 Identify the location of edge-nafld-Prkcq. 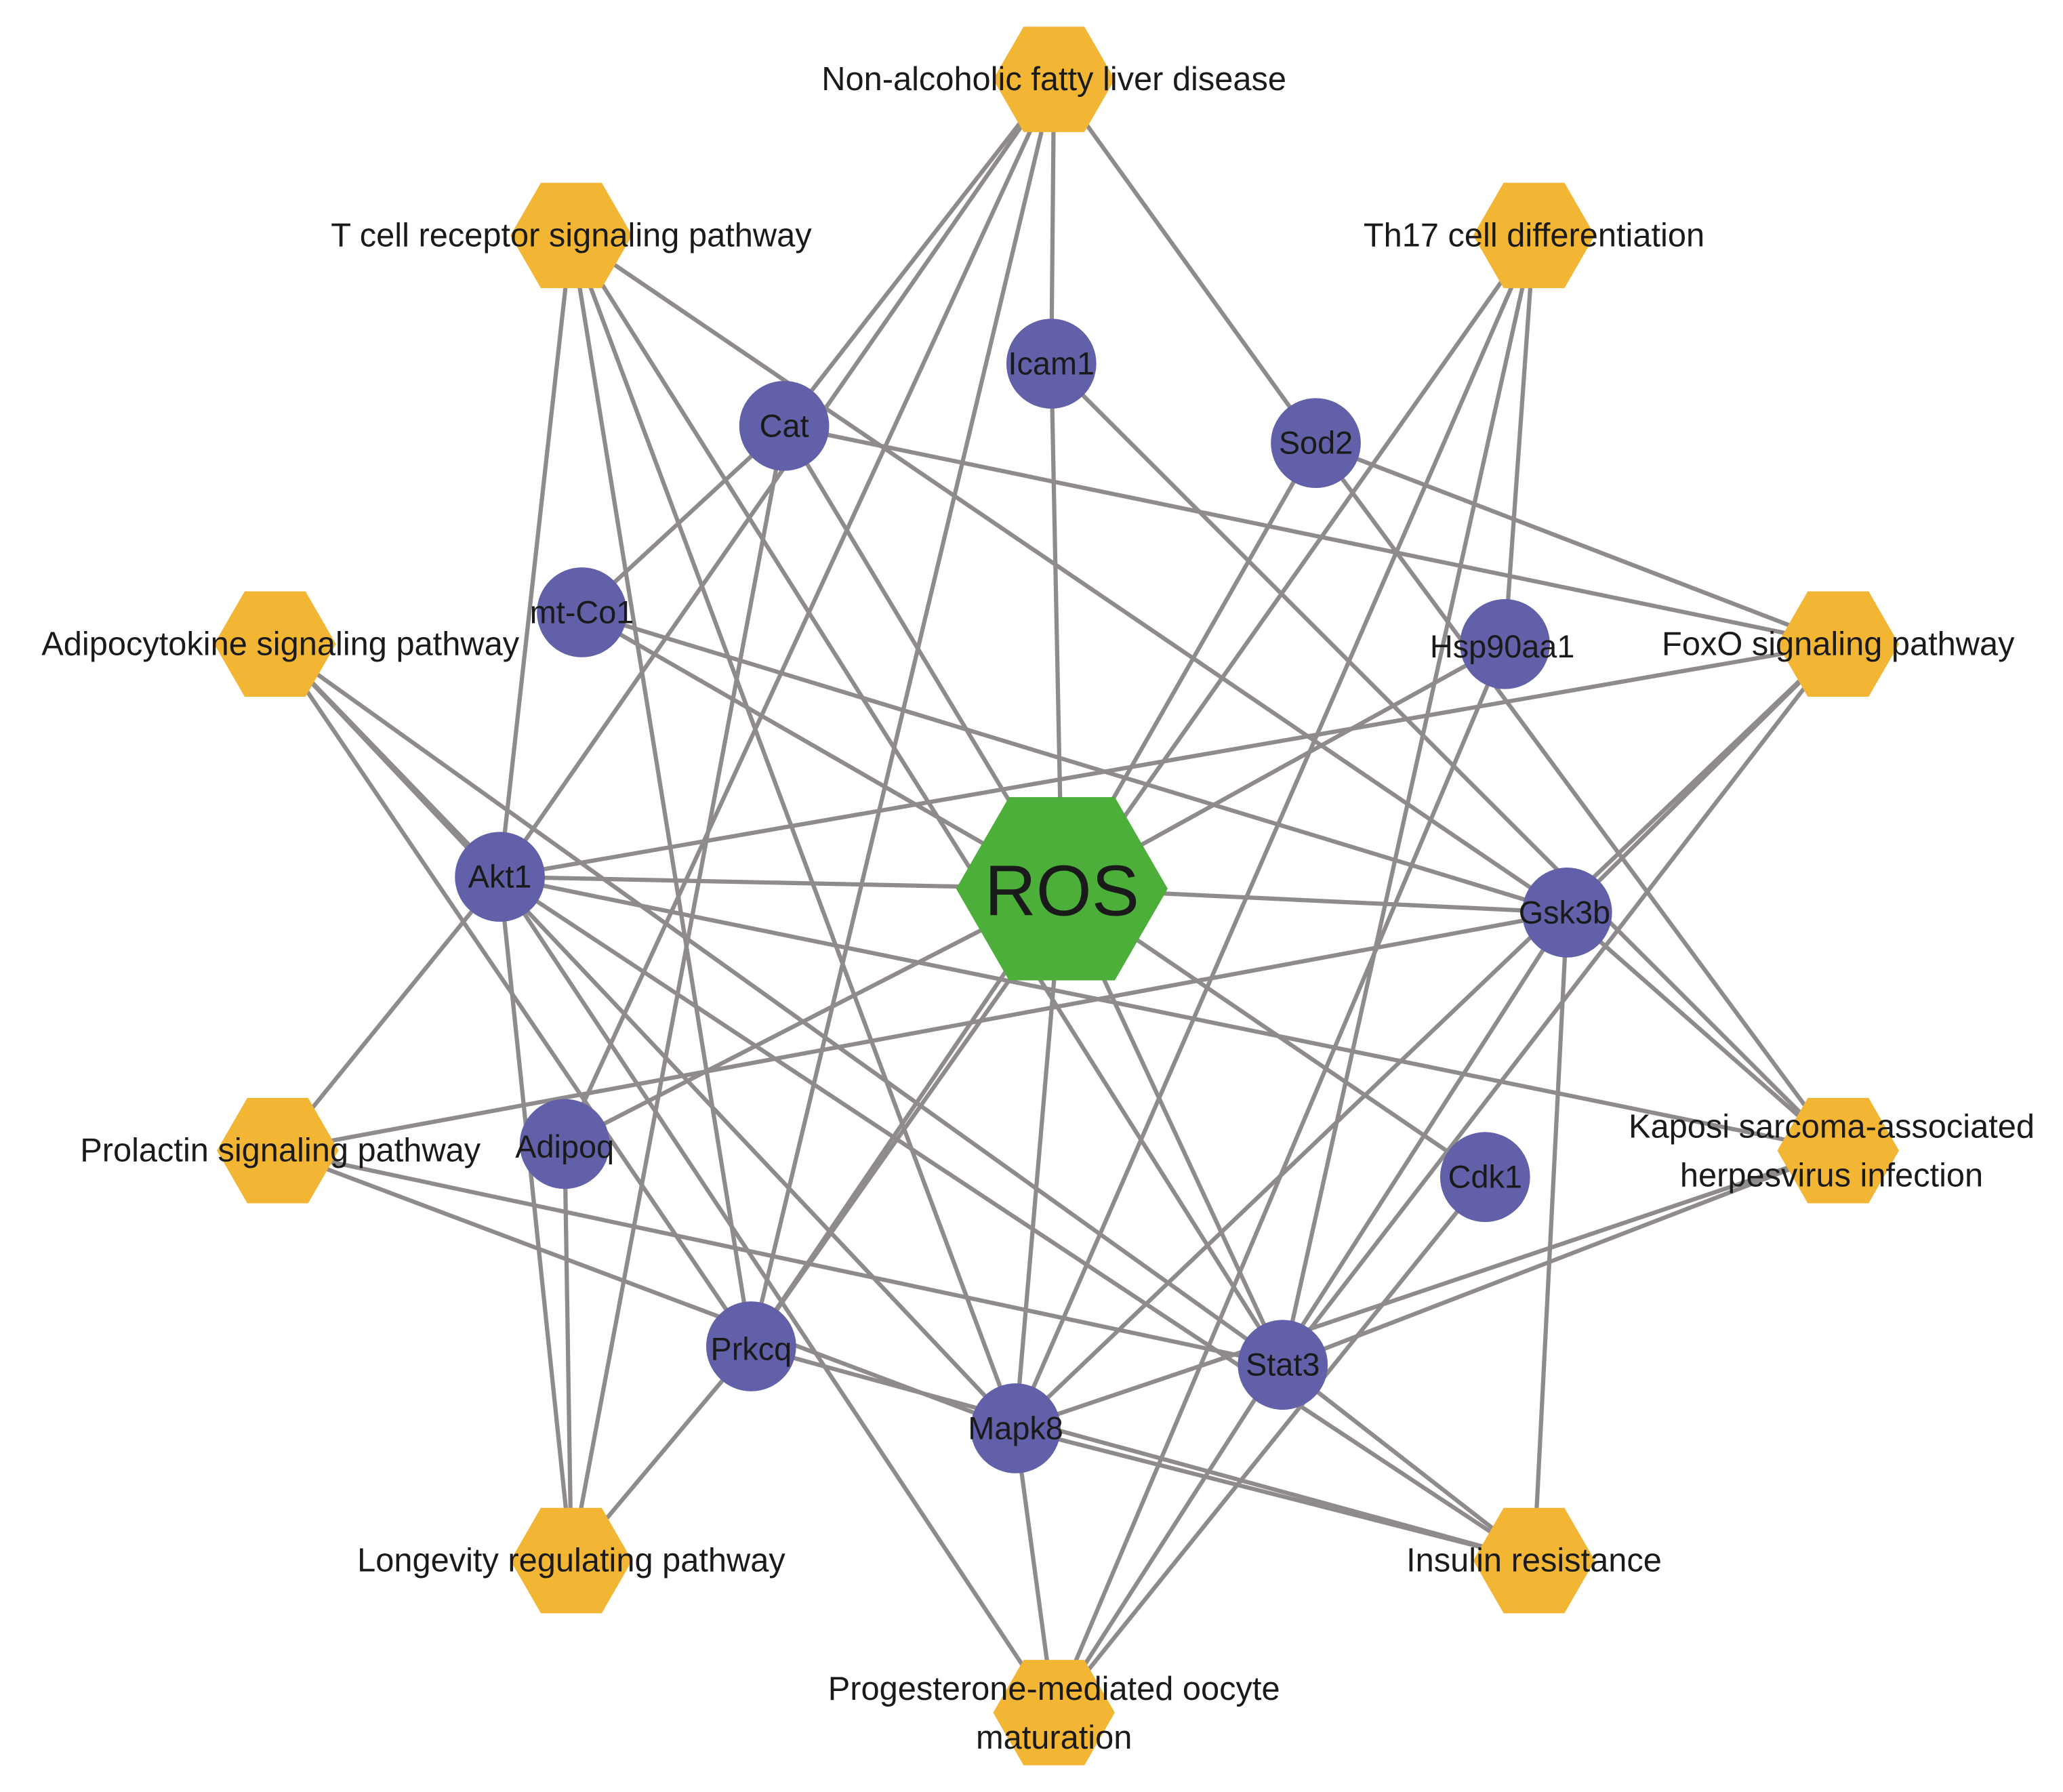
(903, 713).